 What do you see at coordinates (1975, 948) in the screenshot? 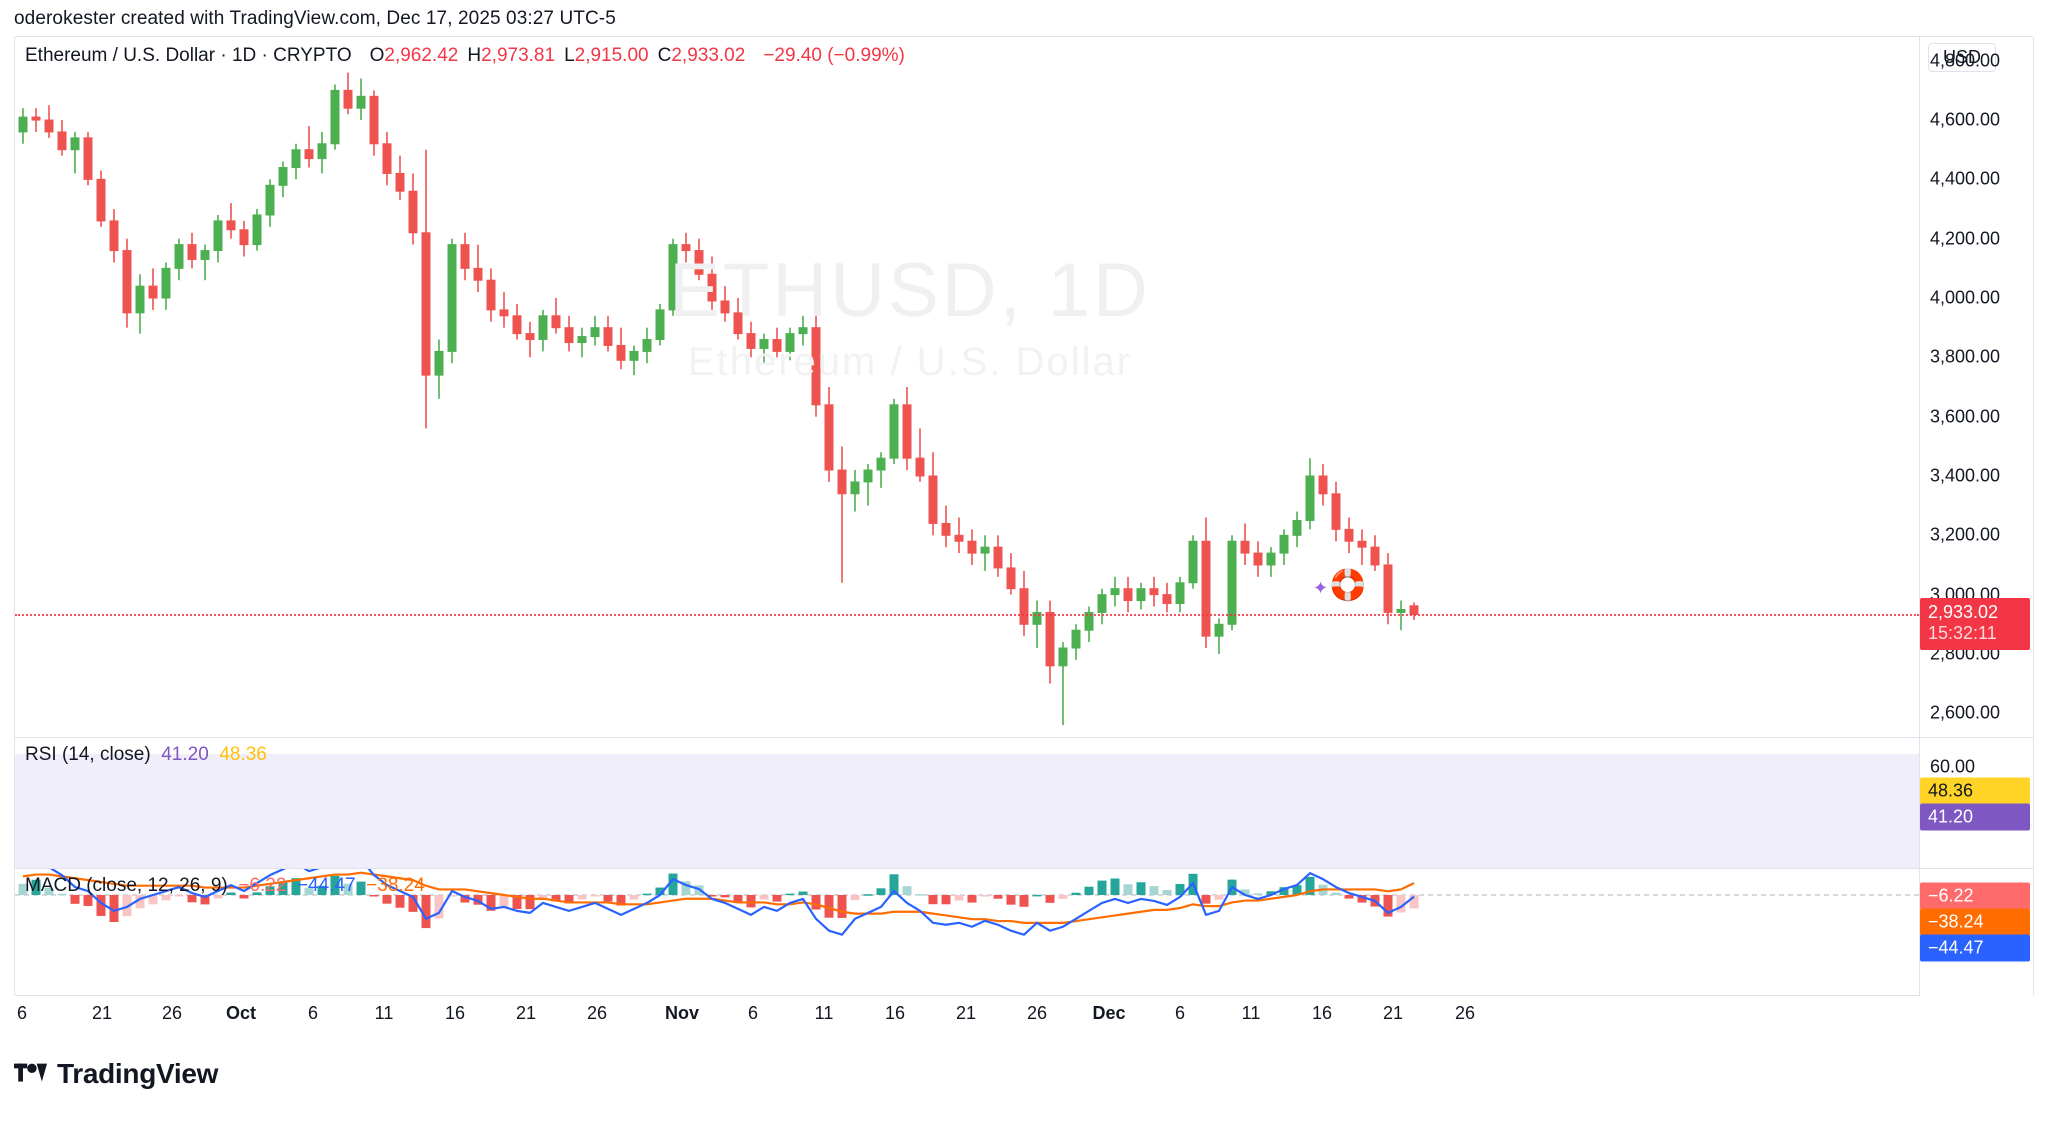
I see `macd-line-badge: −44.47` at bounding box center [1975, 948].